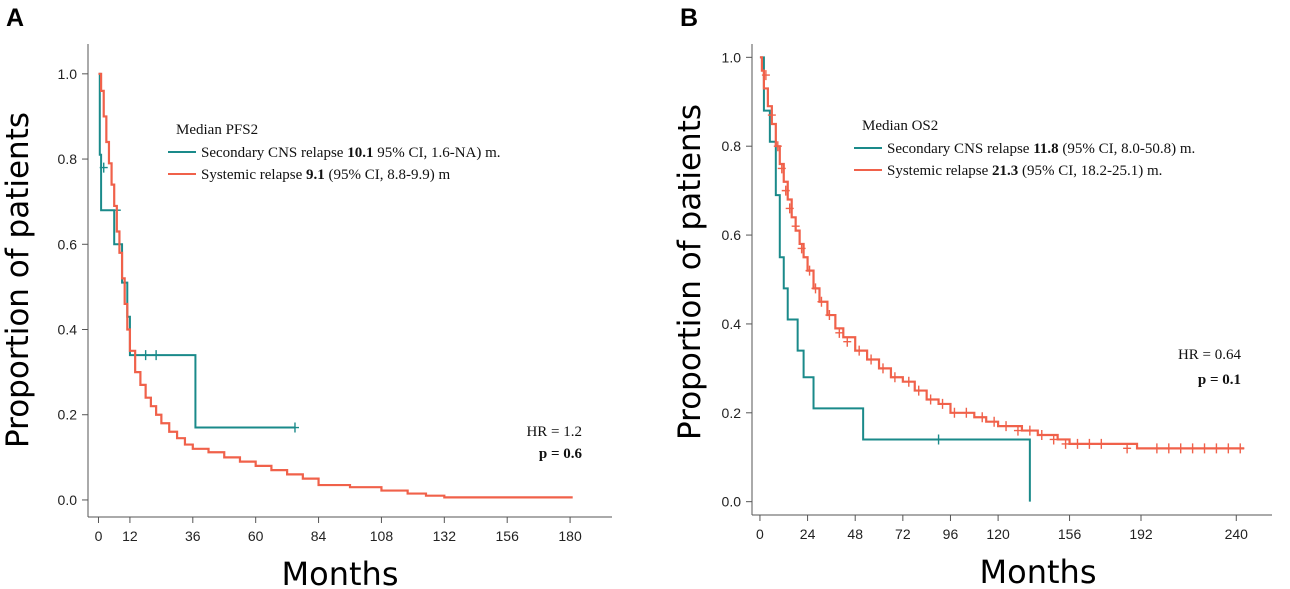 This screenshot has height=589, width=1290. I want to click on panel-b-ytick-label: 1.0, so click(732, 57).